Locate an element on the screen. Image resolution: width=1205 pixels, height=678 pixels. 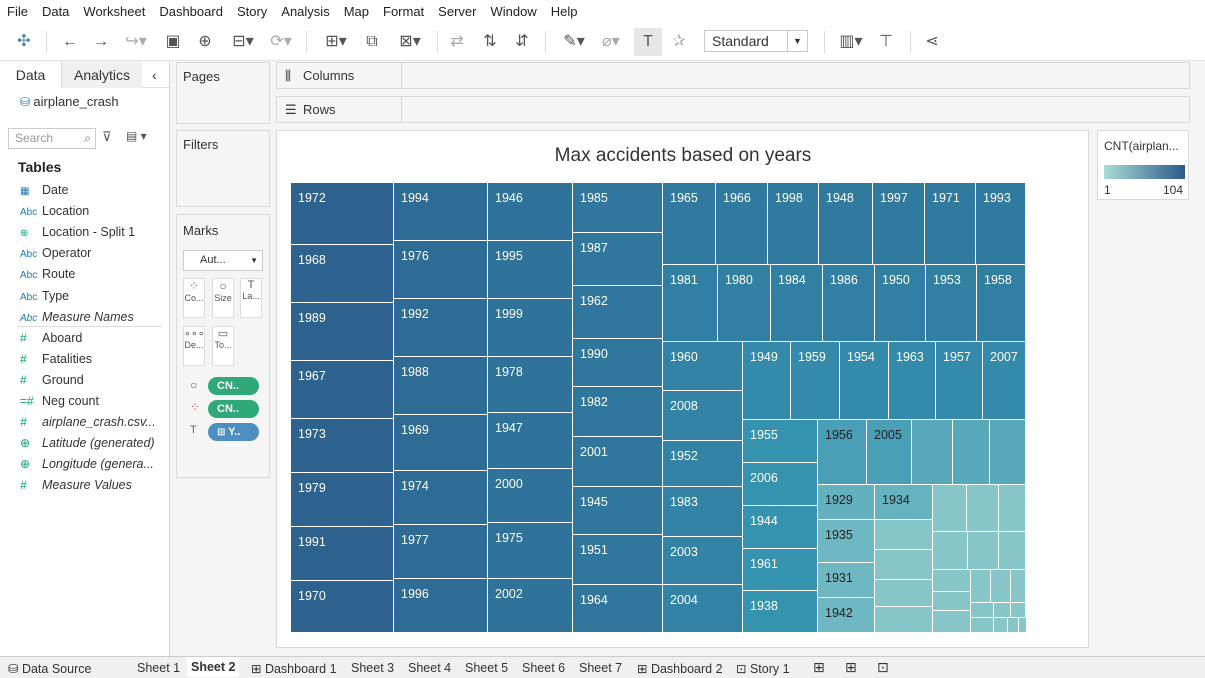
treemap-cell-1950: 1950 is located at coordinates (900, 303).